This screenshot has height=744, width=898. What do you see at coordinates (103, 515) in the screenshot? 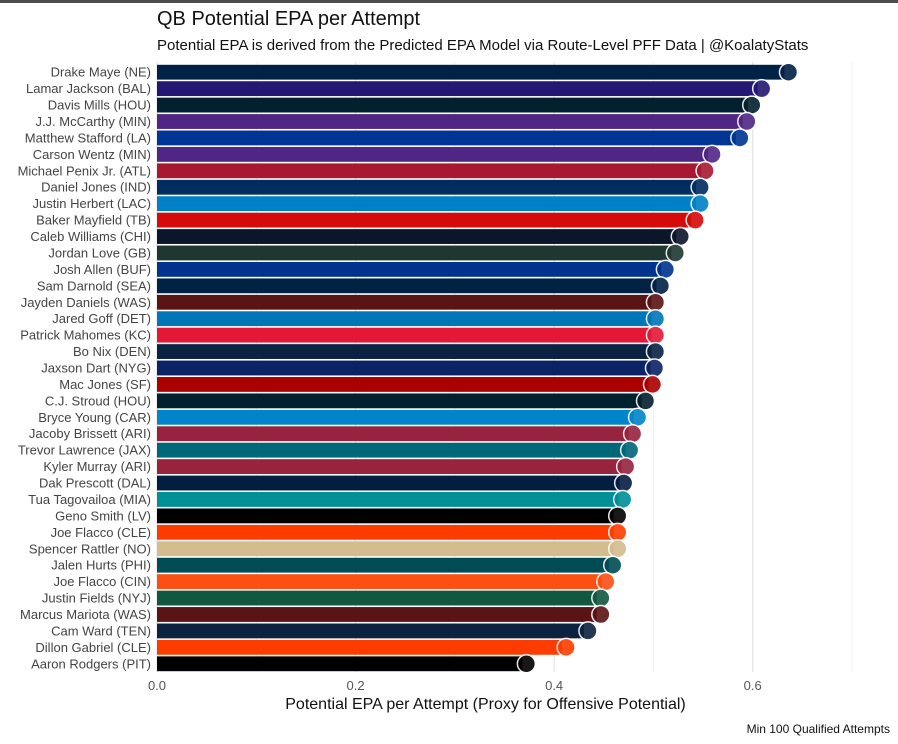
I see `category-label: Geno Smith (LV)` at bounding box center [103, 515].